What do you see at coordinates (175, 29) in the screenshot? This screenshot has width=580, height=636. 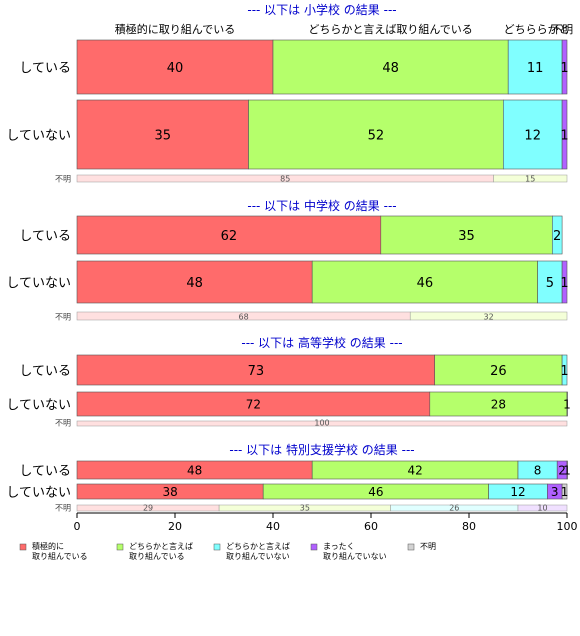 I see `column-label: 積極的に取り組んでいる` at bounding box center [175, 29].